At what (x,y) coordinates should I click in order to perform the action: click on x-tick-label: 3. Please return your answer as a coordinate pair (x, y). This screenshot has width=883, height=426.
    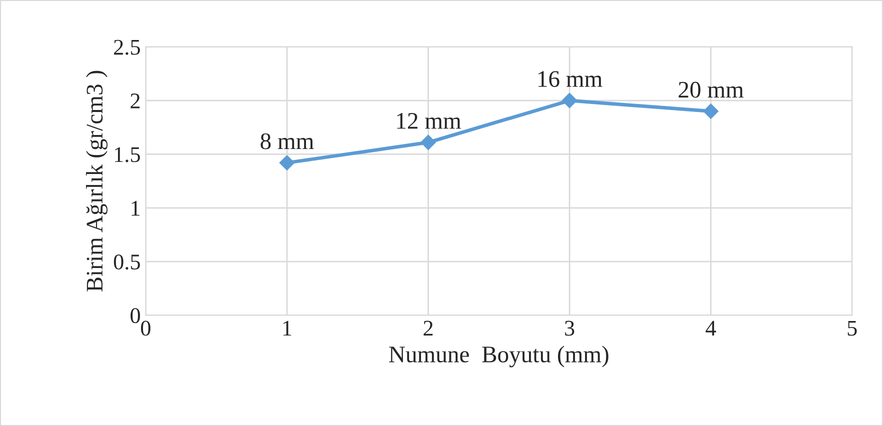
    Looking at the image, I should click on (569, 328).